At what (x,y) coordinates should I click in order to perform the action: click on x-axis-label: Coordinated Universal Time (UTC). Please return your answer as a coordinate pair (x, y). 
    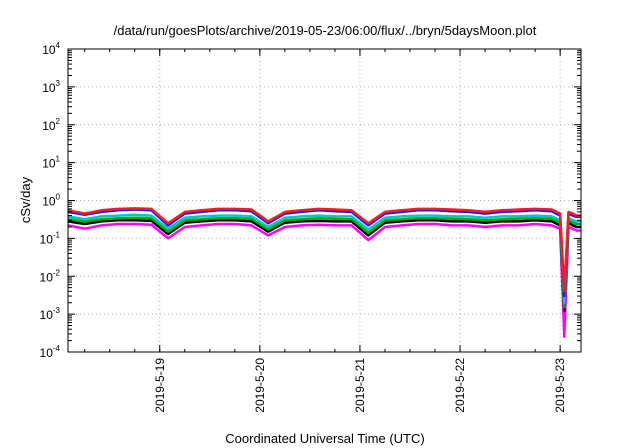
    Looking at the image, I should click on (324, 438).